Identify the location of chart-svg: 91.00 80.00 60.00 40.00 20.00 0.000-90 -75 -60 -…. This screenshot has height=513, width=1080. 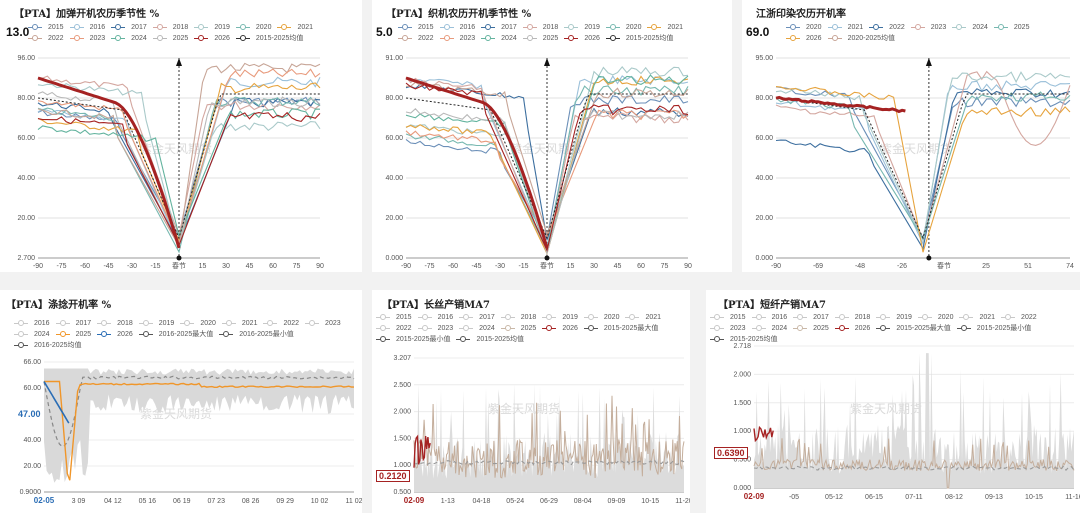
(538, 162).